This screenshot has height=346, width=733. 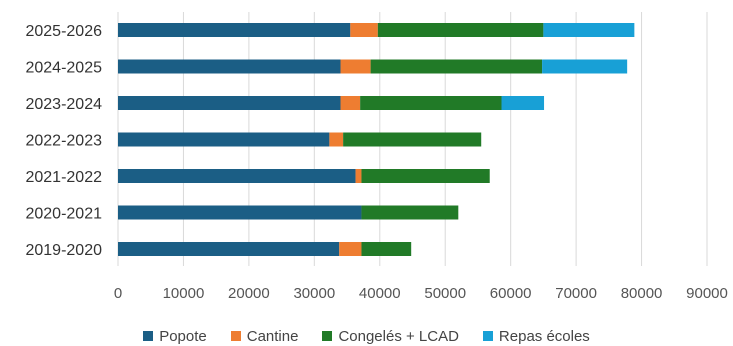 I want to click on legend: Popote Cantine Congelés + LCAD Repas écoles, so click(x=366, y=336).